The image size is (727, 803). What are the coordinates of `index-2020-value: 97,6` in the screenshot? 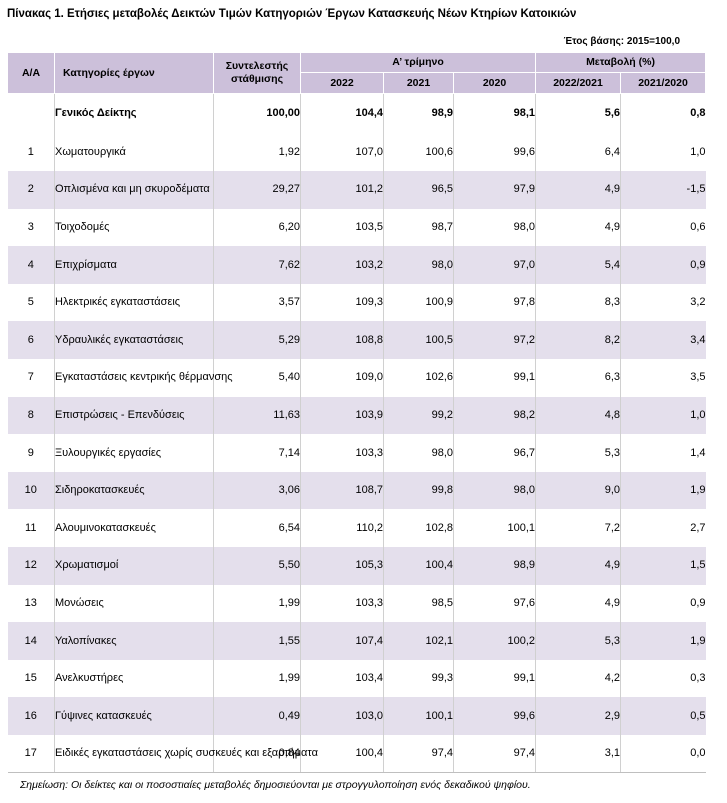 It's located at (495, 603).